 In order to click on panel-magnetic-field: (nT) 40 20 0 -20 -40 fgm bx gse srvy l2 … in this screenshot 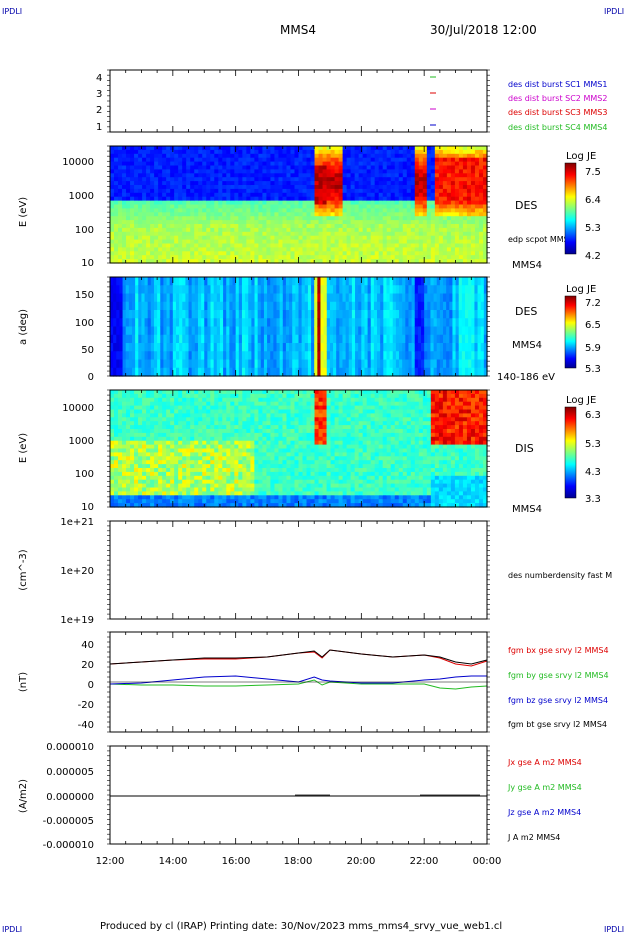, I will do `click(313, 682)`.